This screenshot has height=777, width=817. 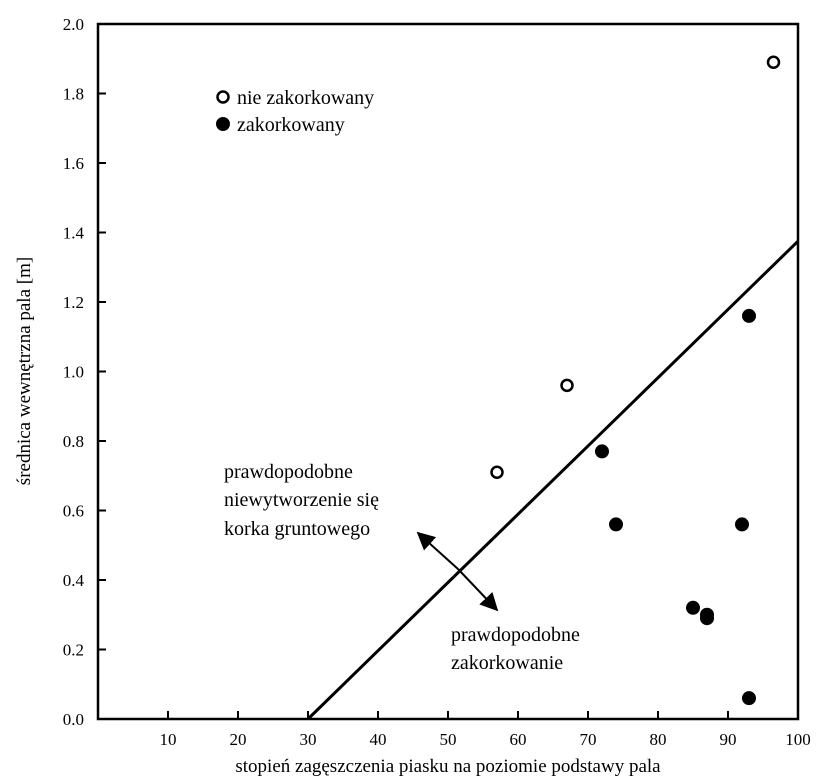 I want to click on y-axis-ticks: 0.0 0.2 0.4 0.6 0.8 1.0 1.2 1.4 1.6 1.8 2.0, so click(x=84, y=372).